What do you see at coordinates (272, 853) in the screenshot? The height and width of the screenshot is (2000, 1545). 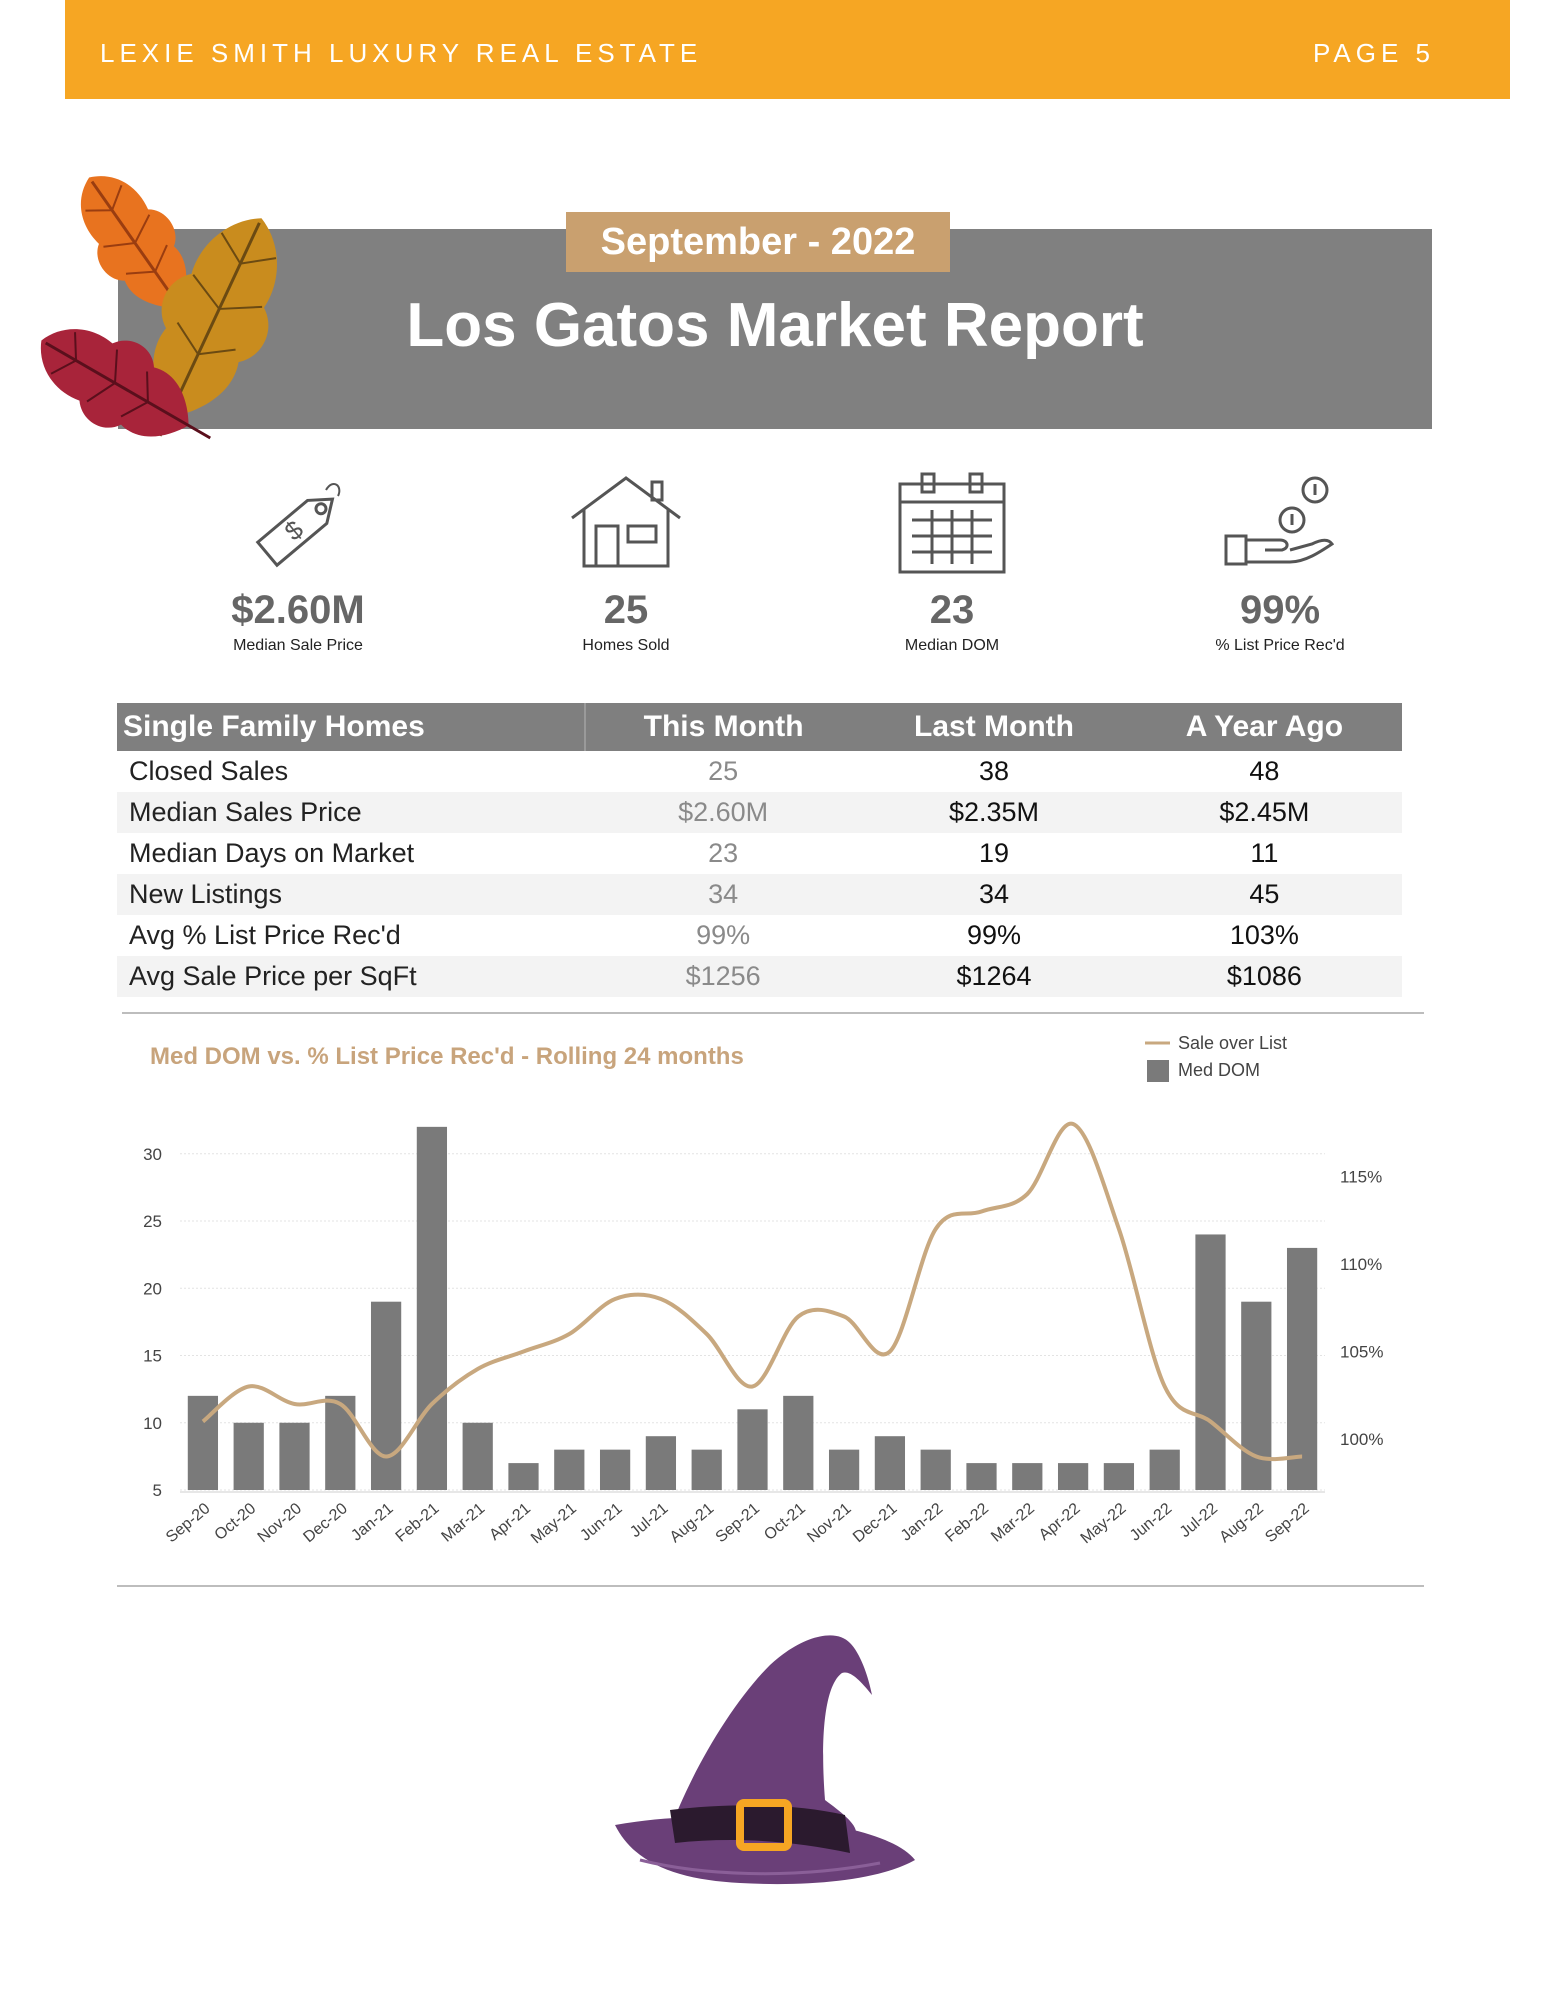 I see `row-label: Median Days on Market` at bounding box center [272, 853].